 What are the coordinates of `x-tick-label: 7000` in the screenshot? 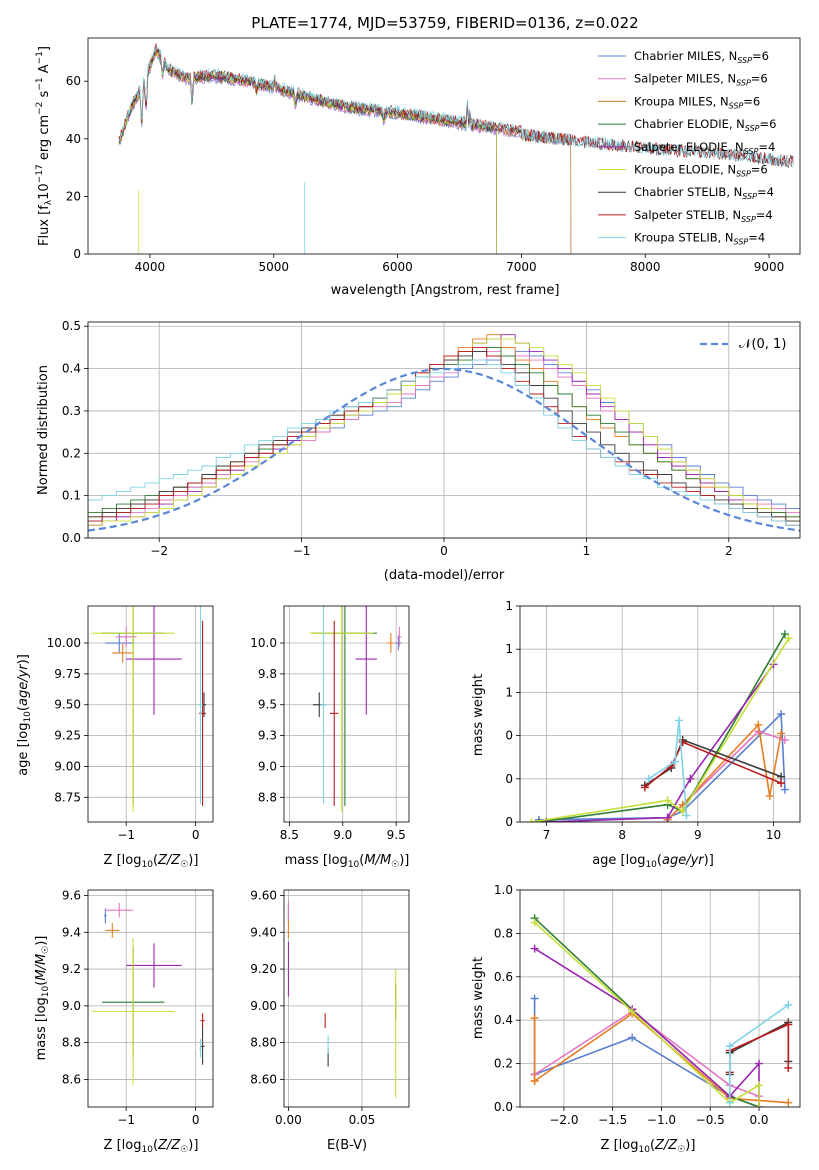 It's located at (521, 267).